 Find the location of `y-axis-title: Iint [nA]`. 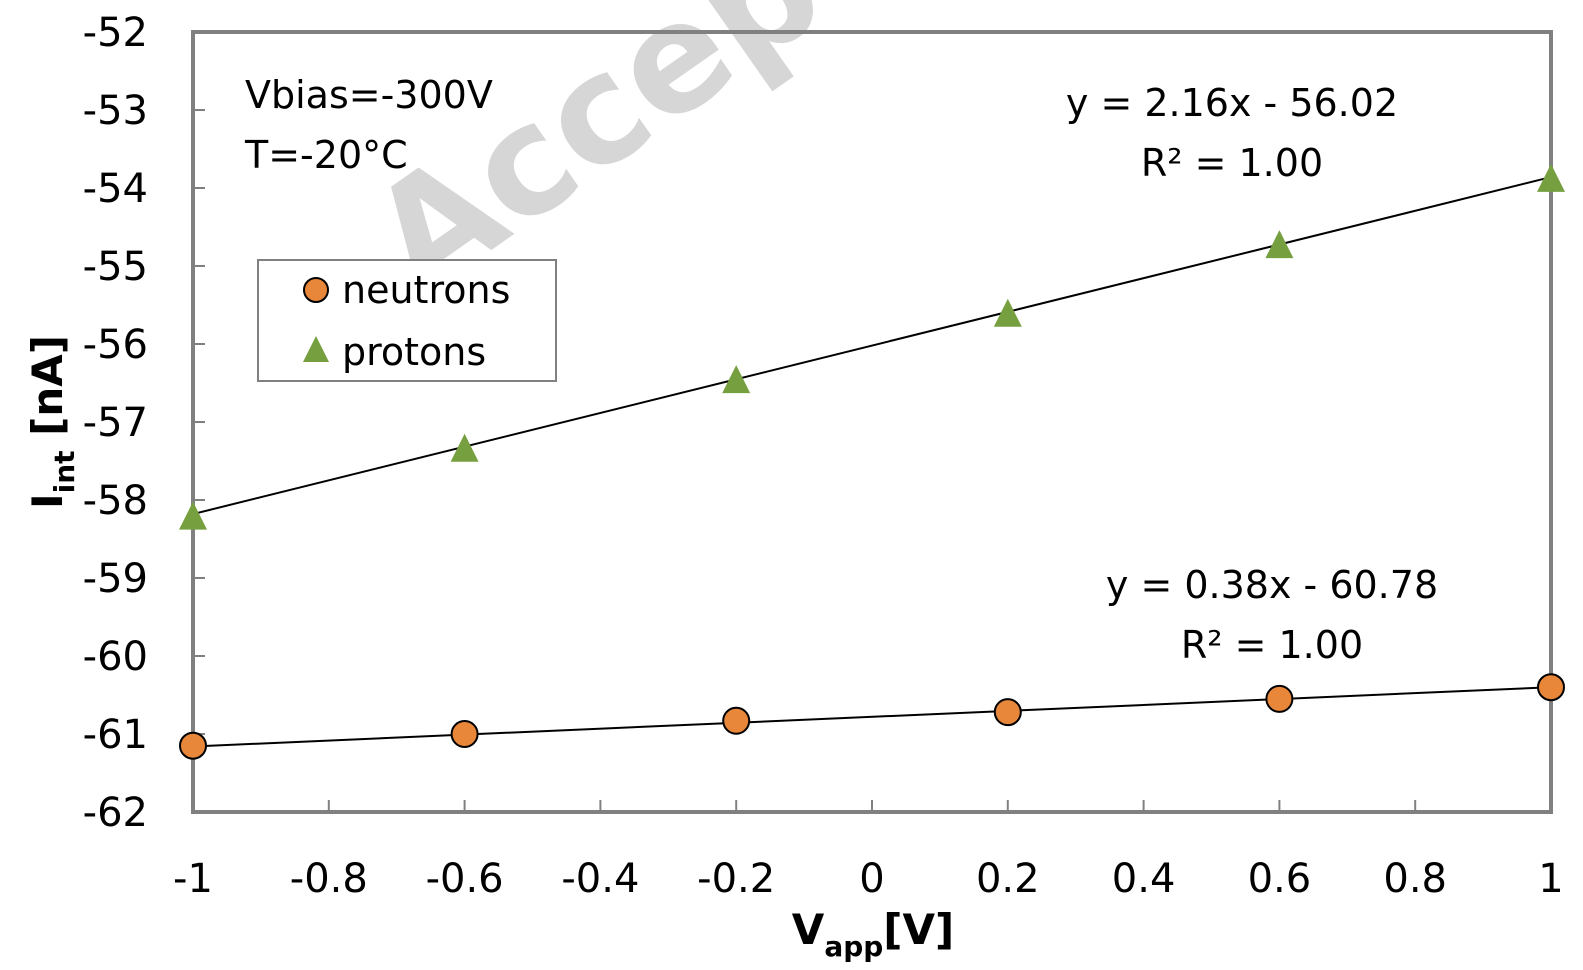

y-axis-title: Iint [nA] is located at coordinates (52, 422).